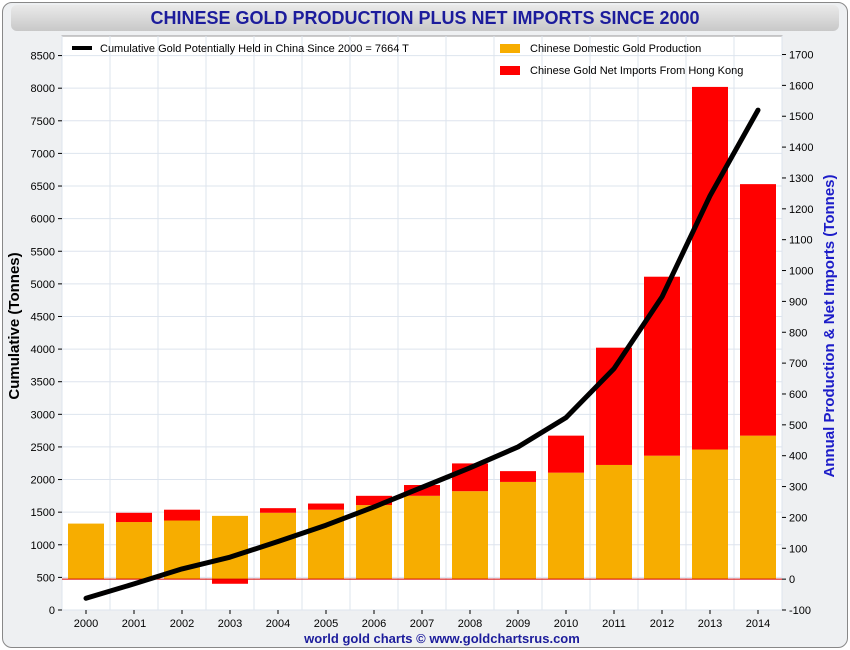  What do you see at coordinates (518, 530) in the screenshot?
I see `bar-production-2009` at bounding box center [518, 530].